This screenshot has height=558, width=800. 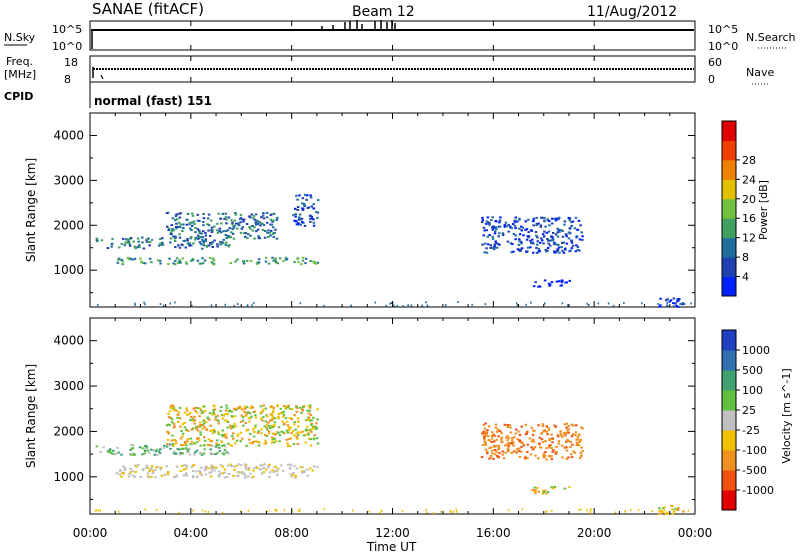 I want to click on velocity-colorbar-label: Velocity [m s^-1], so click(x=786, y=415).